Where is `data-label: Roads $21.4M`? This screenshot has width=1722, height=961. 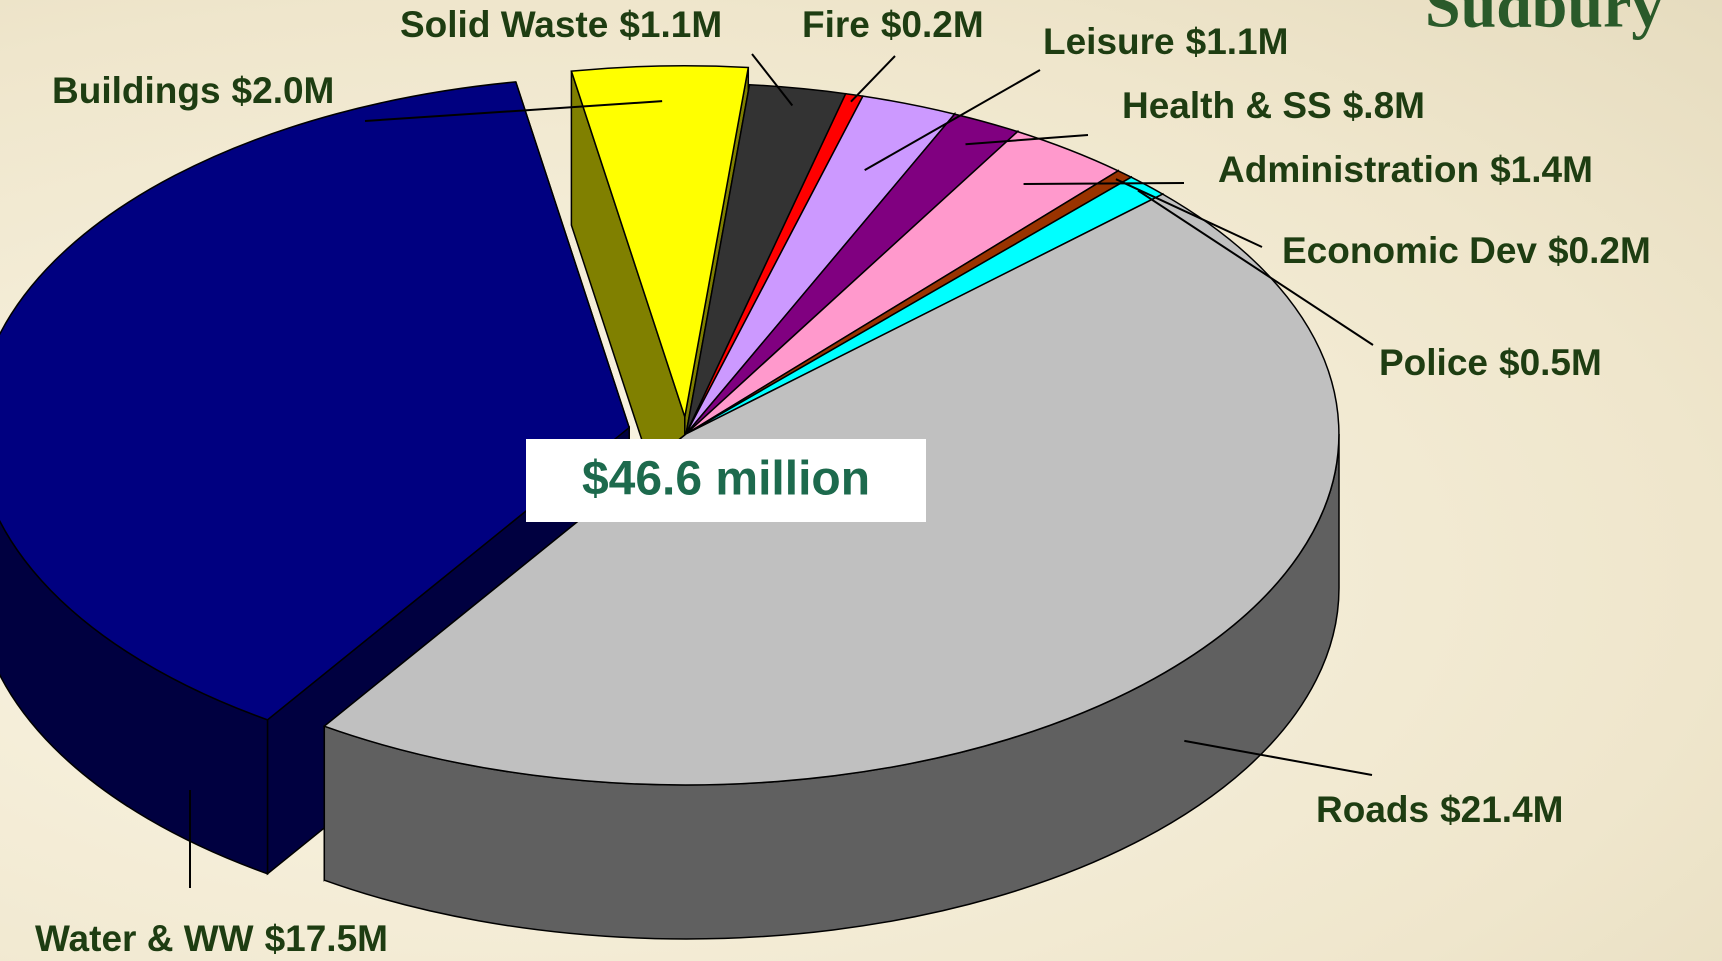
data-label: Roads $21.4M is located at coordinates (1440, 809).